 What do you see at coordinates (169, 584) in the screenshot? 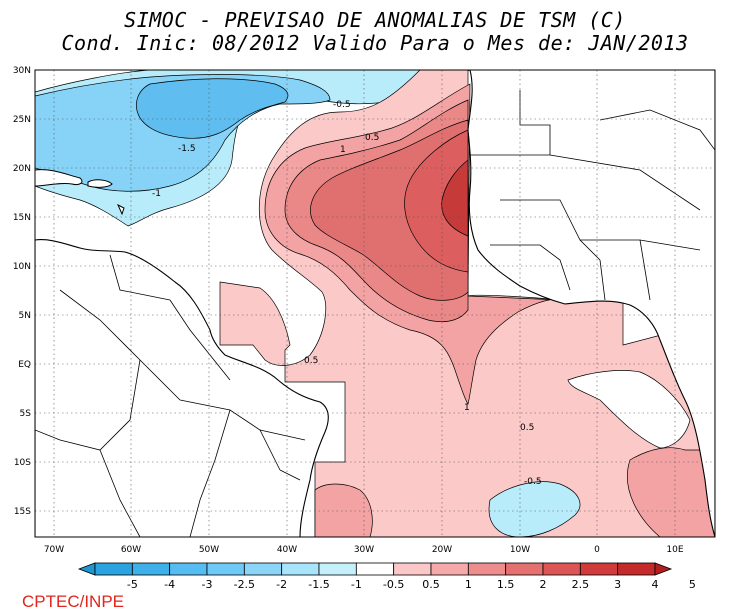
I see `colorbar-label: -4` at bounding box center [169, 584].